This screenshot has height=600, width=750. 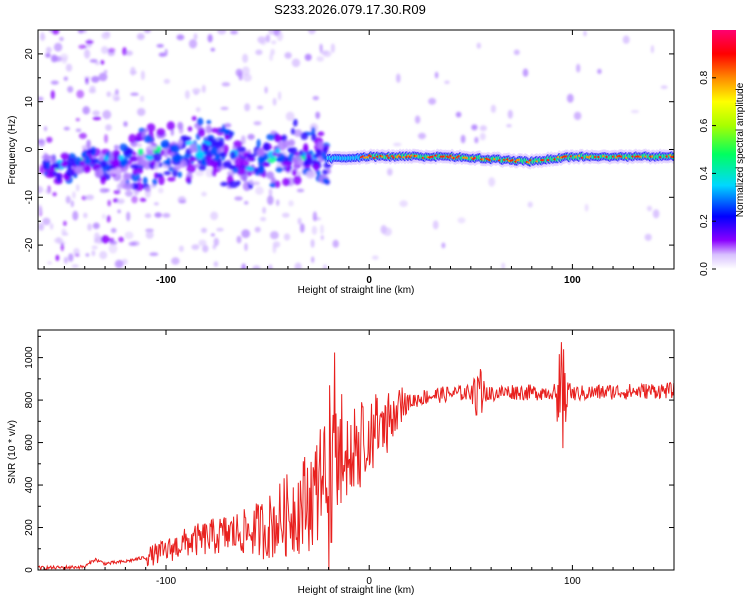 I want to click on snr-xtick-label: 0, so click(x=369, y=581).